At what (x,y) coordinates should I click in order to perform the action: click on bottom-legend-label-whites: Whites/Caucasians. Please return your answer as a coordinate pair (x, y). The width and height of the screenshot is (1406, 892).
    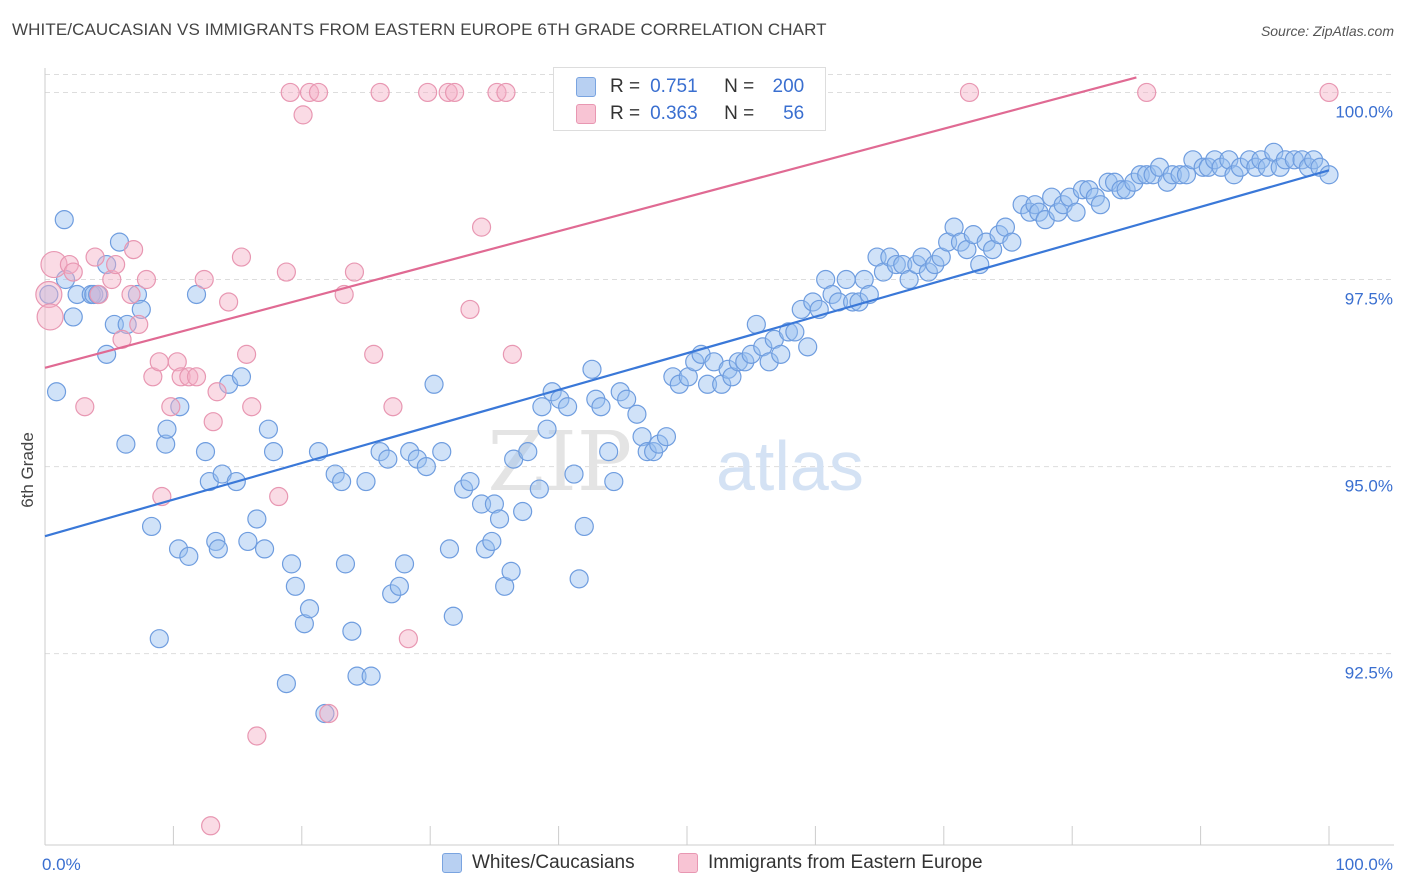
    Looking at the image, I should click on (553, 862).